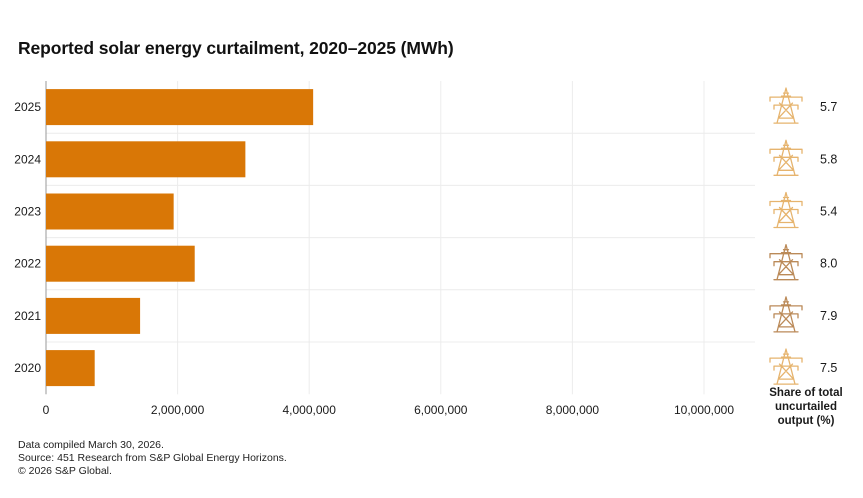  Describe the element at coordinates (27, 368) in the screenshot. I see `y-tick-label: 2020` at that location.